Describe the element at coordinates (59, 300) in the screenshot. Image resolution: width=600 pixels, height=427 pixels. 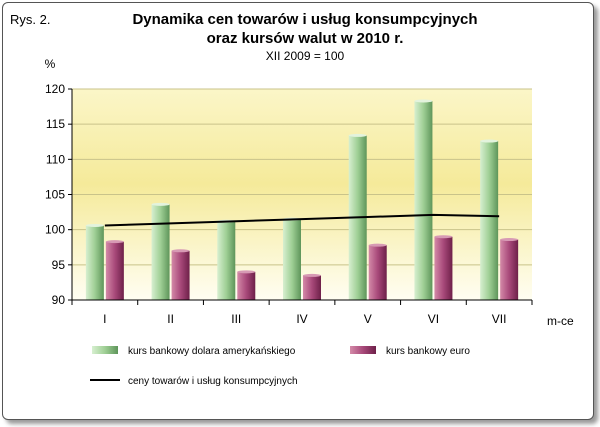
I see `y-tick-label: 90` at that location.